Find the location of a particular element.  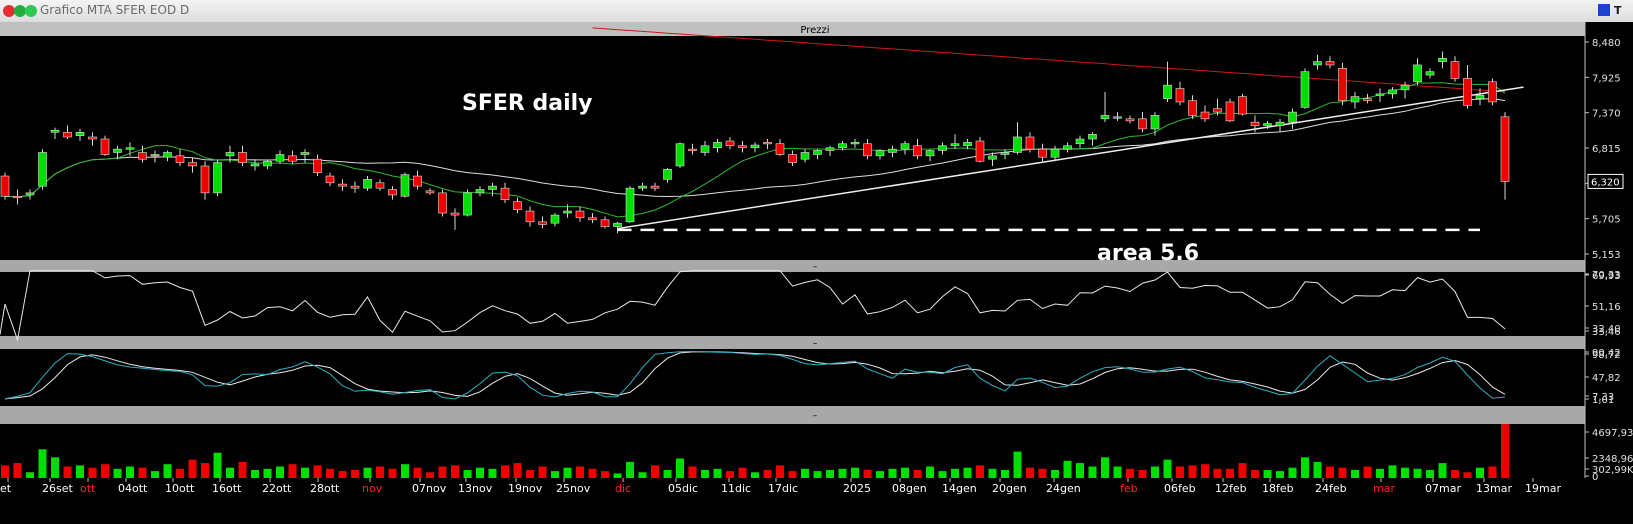

stochastic-tick-label: 98,72 is located at coordinates (1606, 355).